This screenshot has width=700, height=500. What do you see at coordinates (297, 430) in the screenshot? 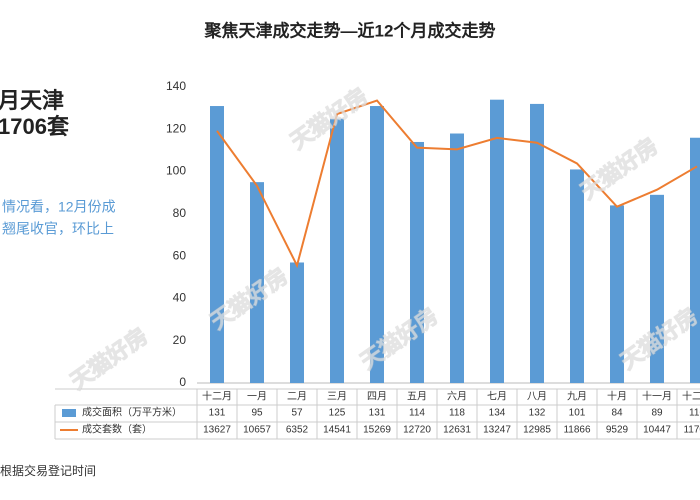
I see `table-value: 6352` at bounding box center [297, 430].